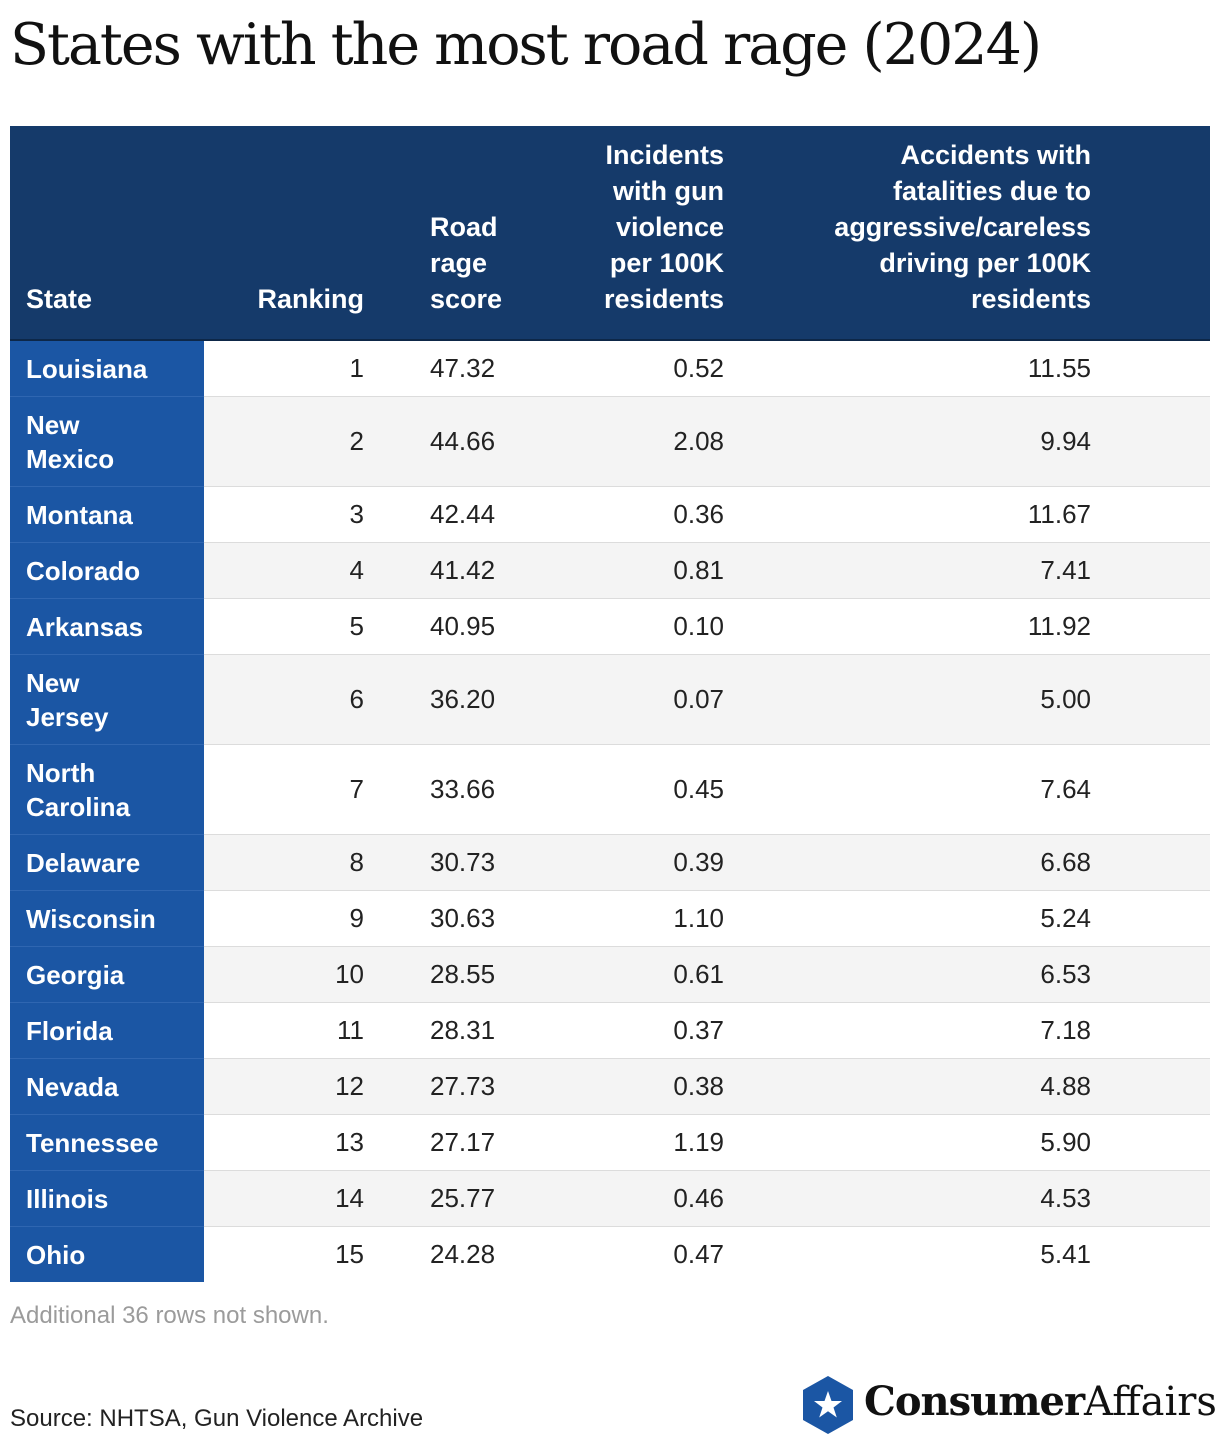 Image resolution: width=1220 pixels, height=1444 pixels. I want to click on table-row: Nevada 12 27.73 0.38 4.88, so click(610, 1086).